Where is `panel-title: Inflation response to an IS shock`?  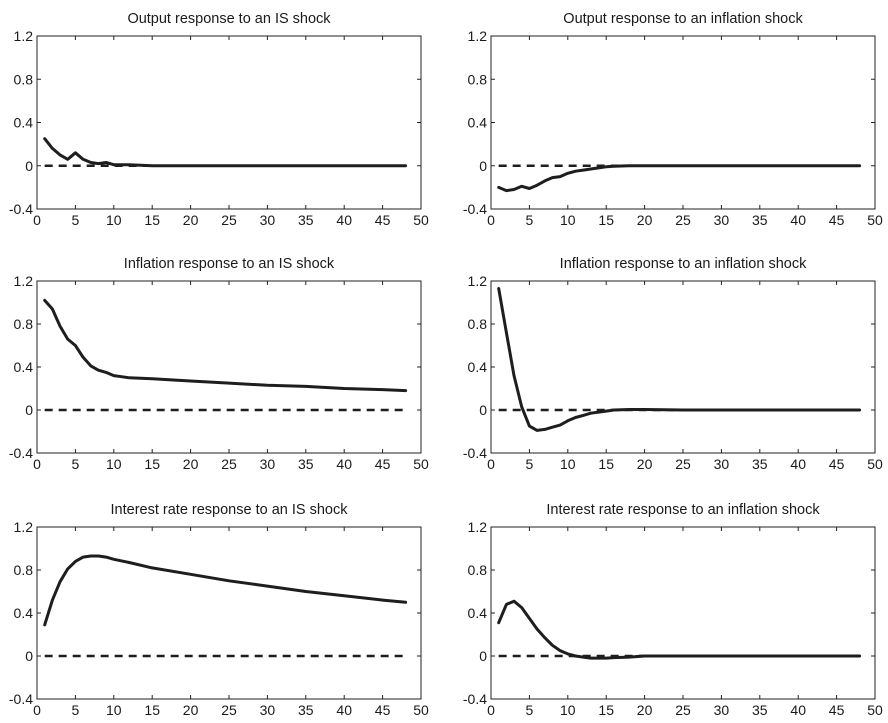
panel-title: Inflation response to an IS shock is located at coordinates (229, 264).